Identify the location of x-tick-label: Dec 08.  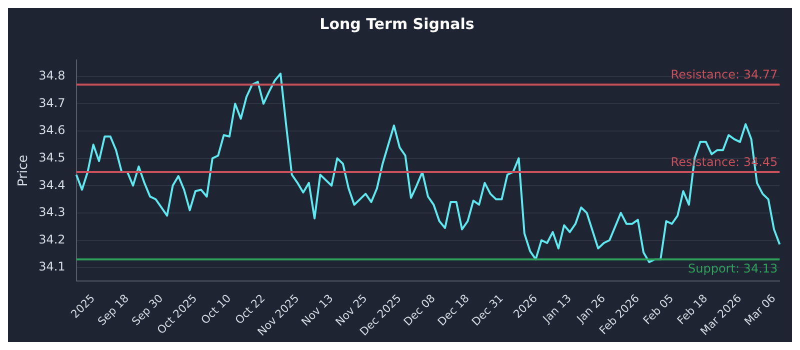
(419, 310).